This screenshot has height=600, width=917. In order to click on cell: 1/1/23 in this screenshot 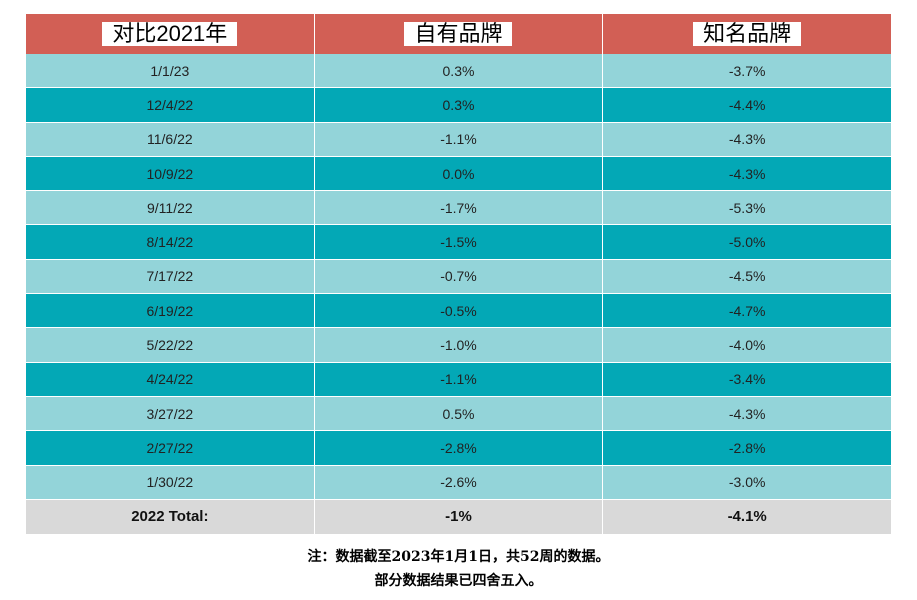, I will do `click(170, 71)`.